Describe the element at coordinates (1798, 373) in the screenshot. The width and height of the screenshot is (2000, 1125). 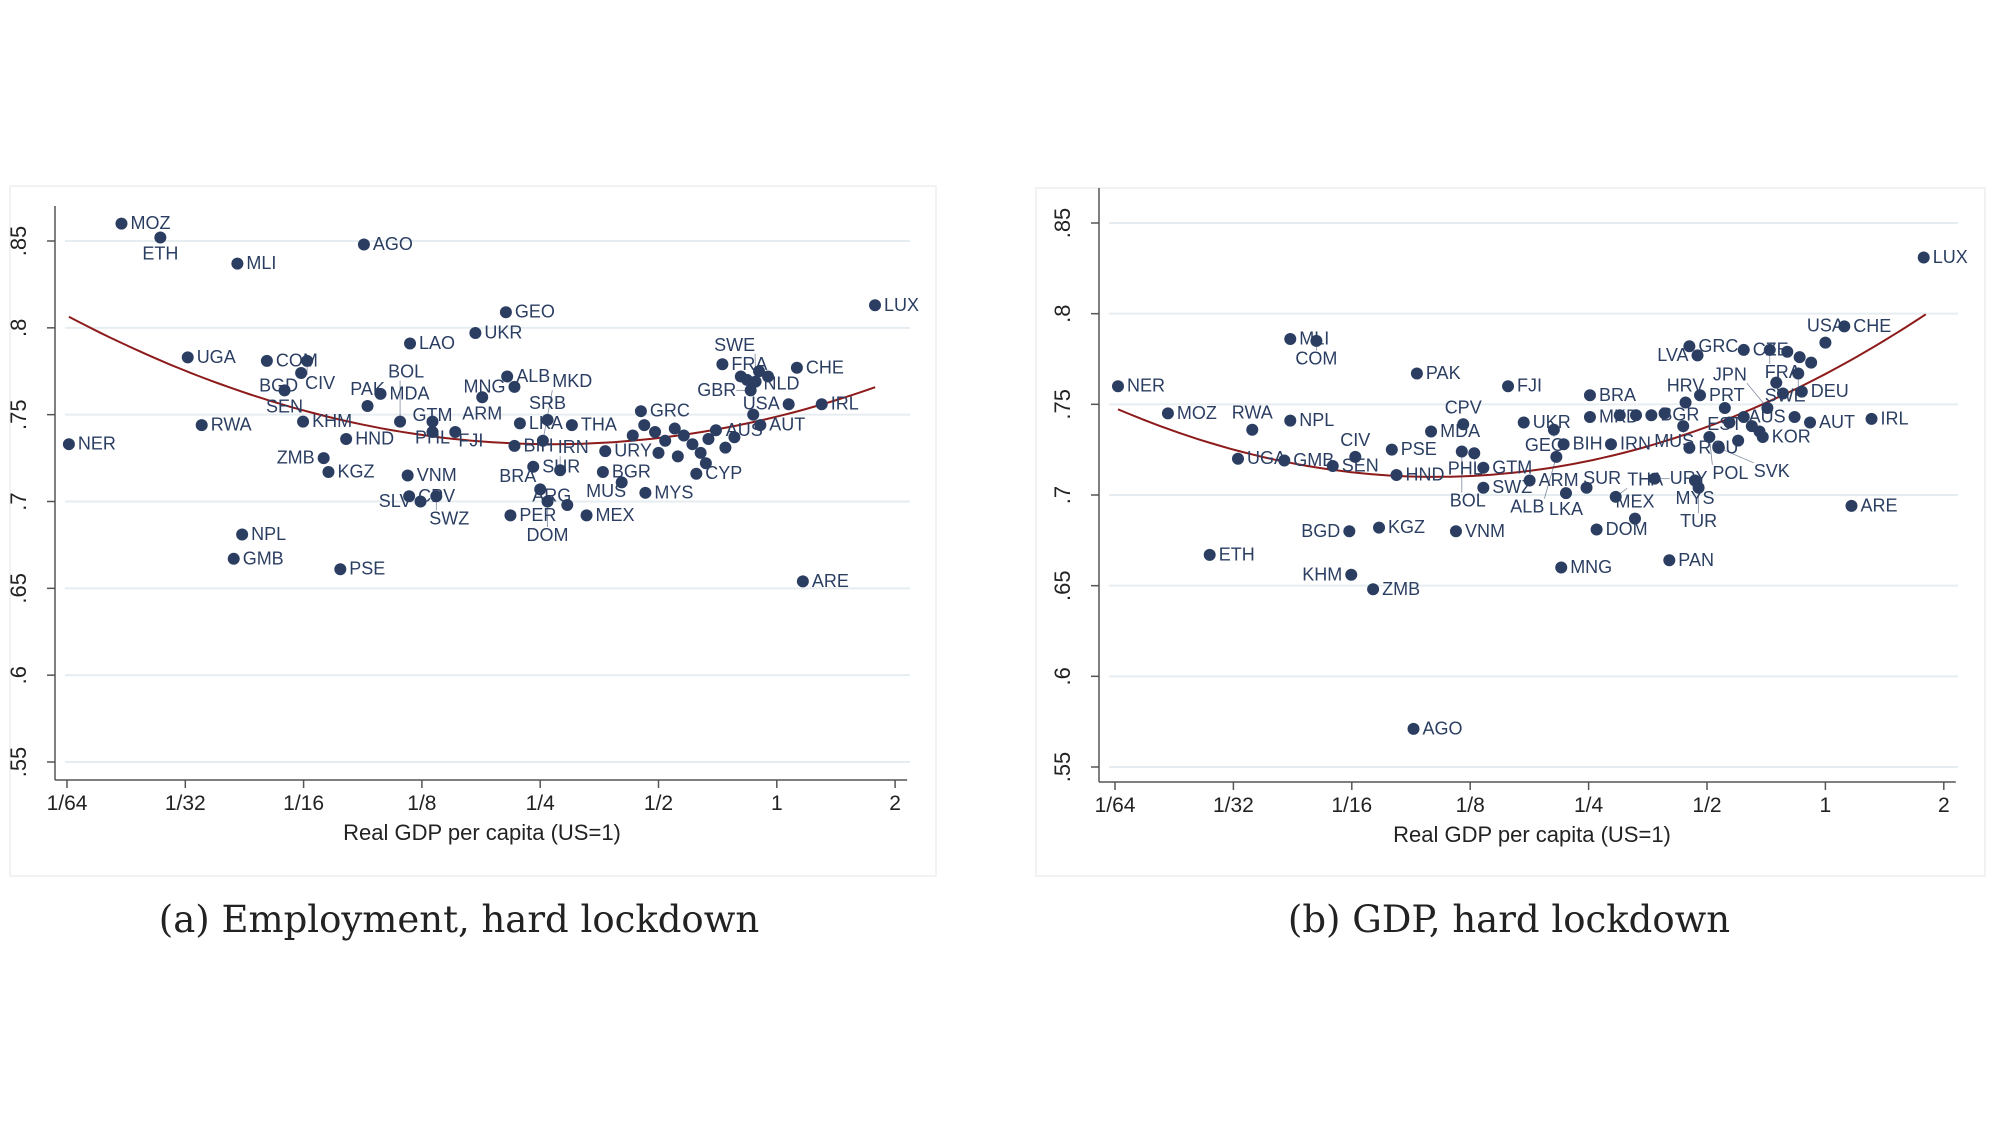
I see `data-point-swe` at that location.